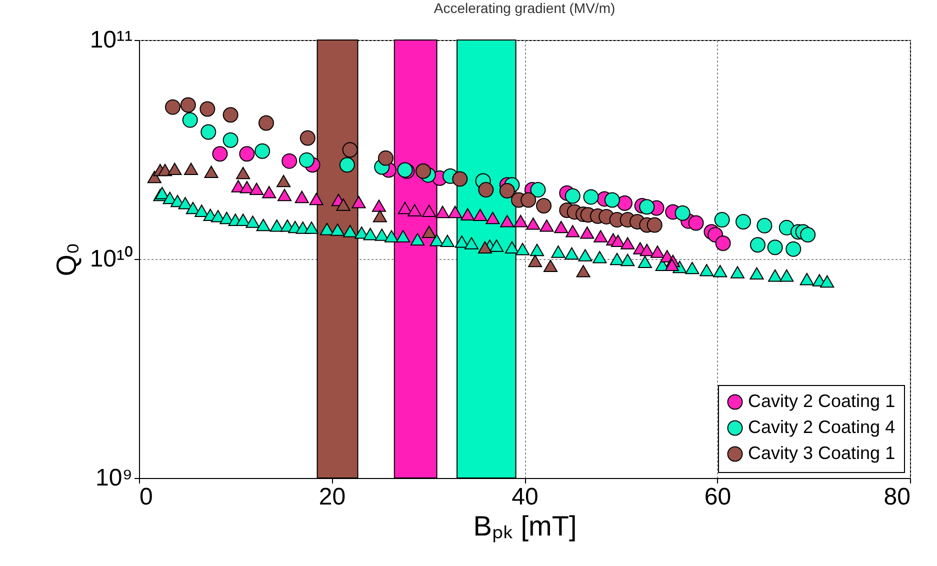 This screenshot has width=937, height=566. I want to click on x-tick-label: 0, so click(146, 497).